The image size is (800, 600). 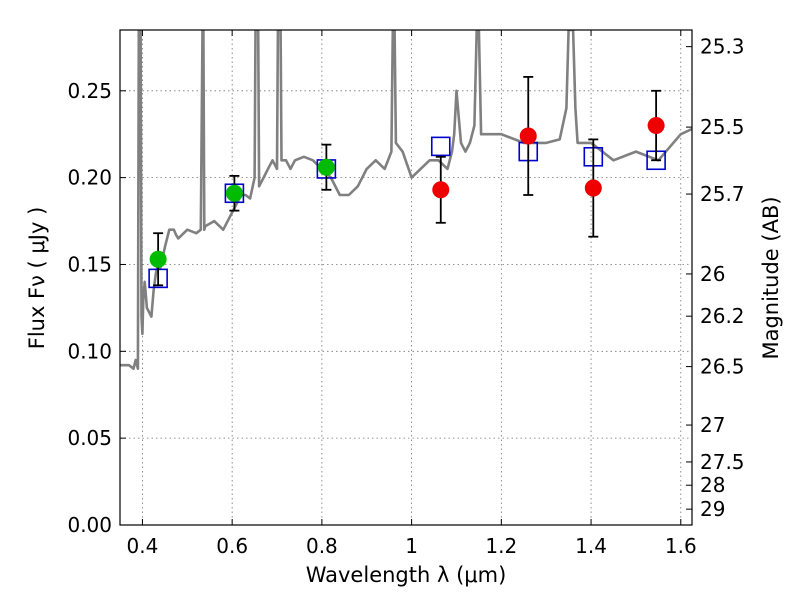 I want to click on mag-tick-label: 27.5, so click(x=722, y=462).